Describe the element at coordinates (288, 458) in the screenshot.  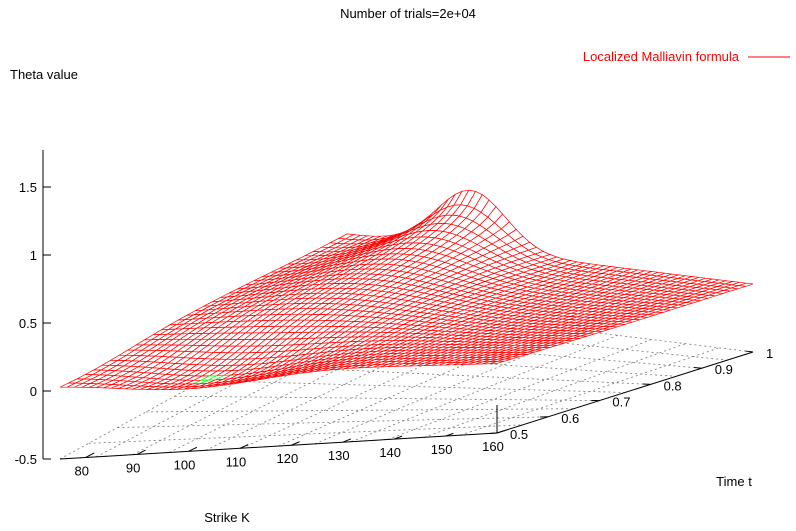
I see `x-tick-label: 120` at that location.